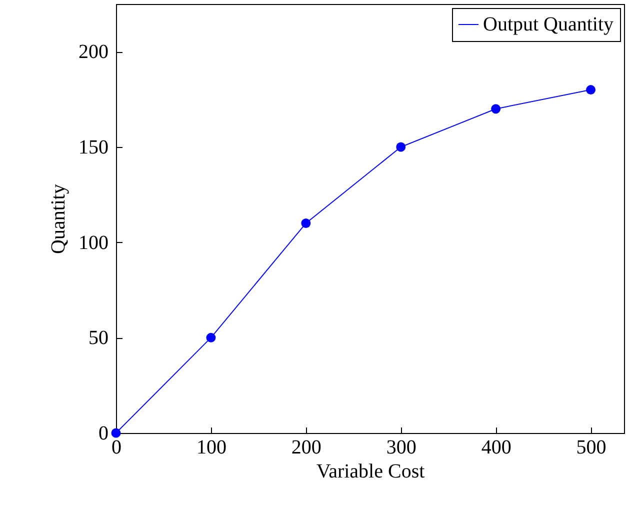 The image size is (626, 510). What do you see at coordinates (93, 147) in the screenshot?
I see `y-tick-label: 150` at bounding box center [93, 147].